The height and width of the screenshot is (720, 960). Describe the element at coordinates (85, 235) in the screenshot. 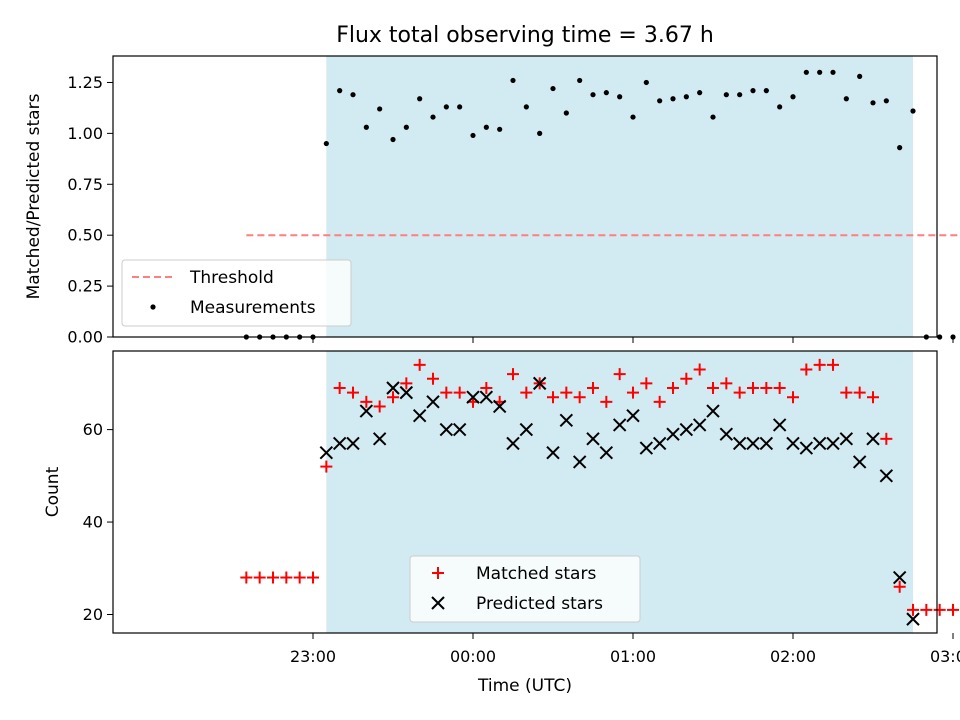

I see `y-tick-label: 0.50` at that location.